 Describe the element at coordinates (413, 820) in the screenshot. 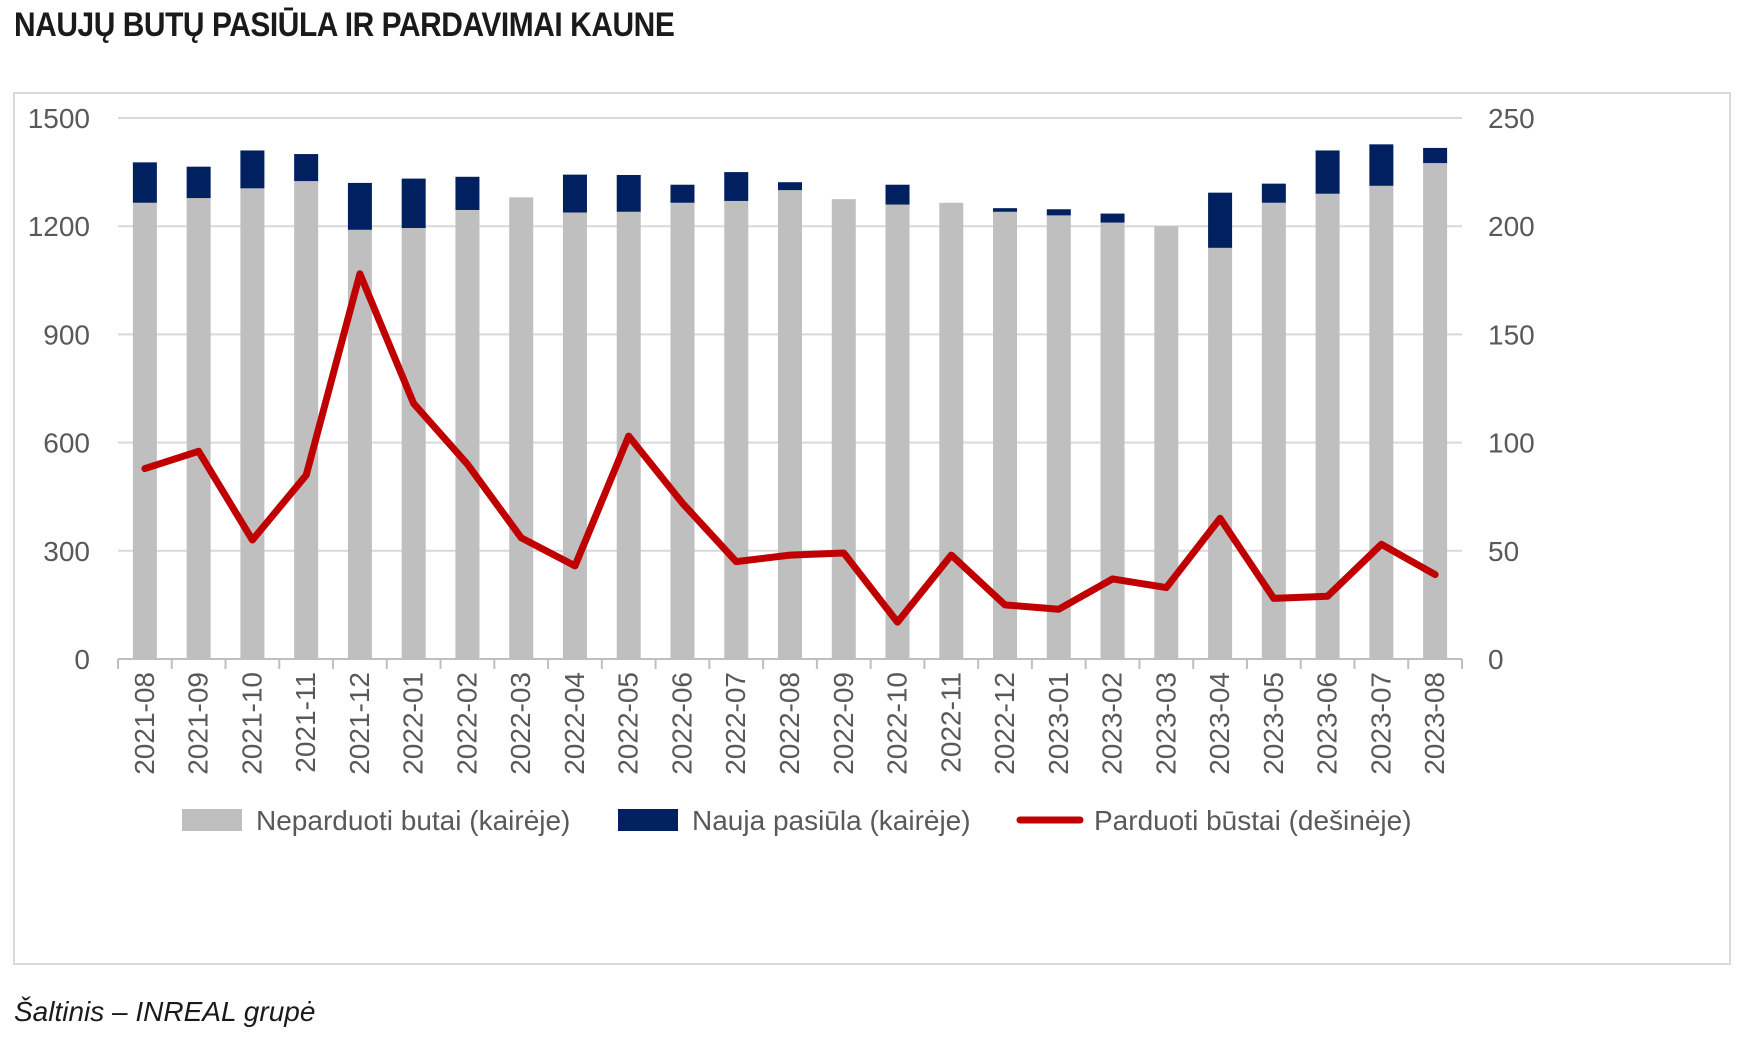

I see `legend-unsold-label: Neparduoti butai (kairėje)` at that location.